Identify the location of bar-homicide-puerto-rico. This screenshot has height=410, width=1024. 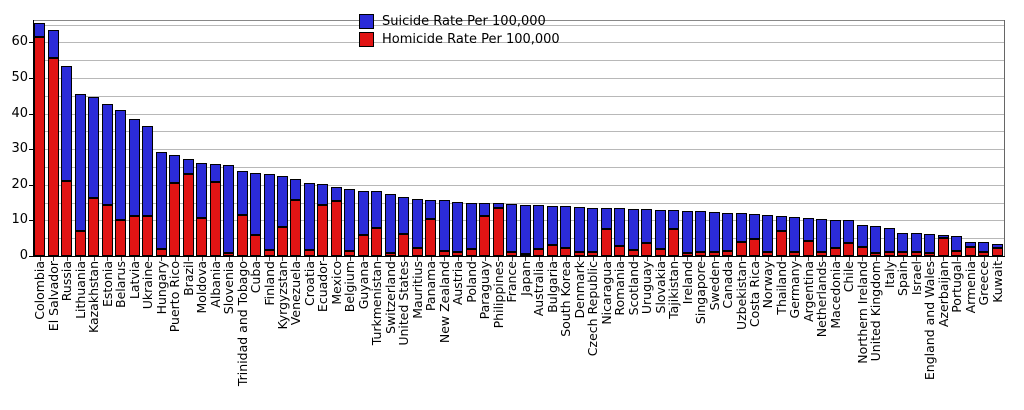
(175, 219).